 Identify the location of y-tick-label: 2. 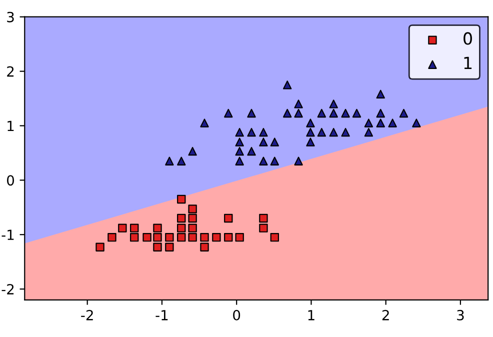
(10, 71).